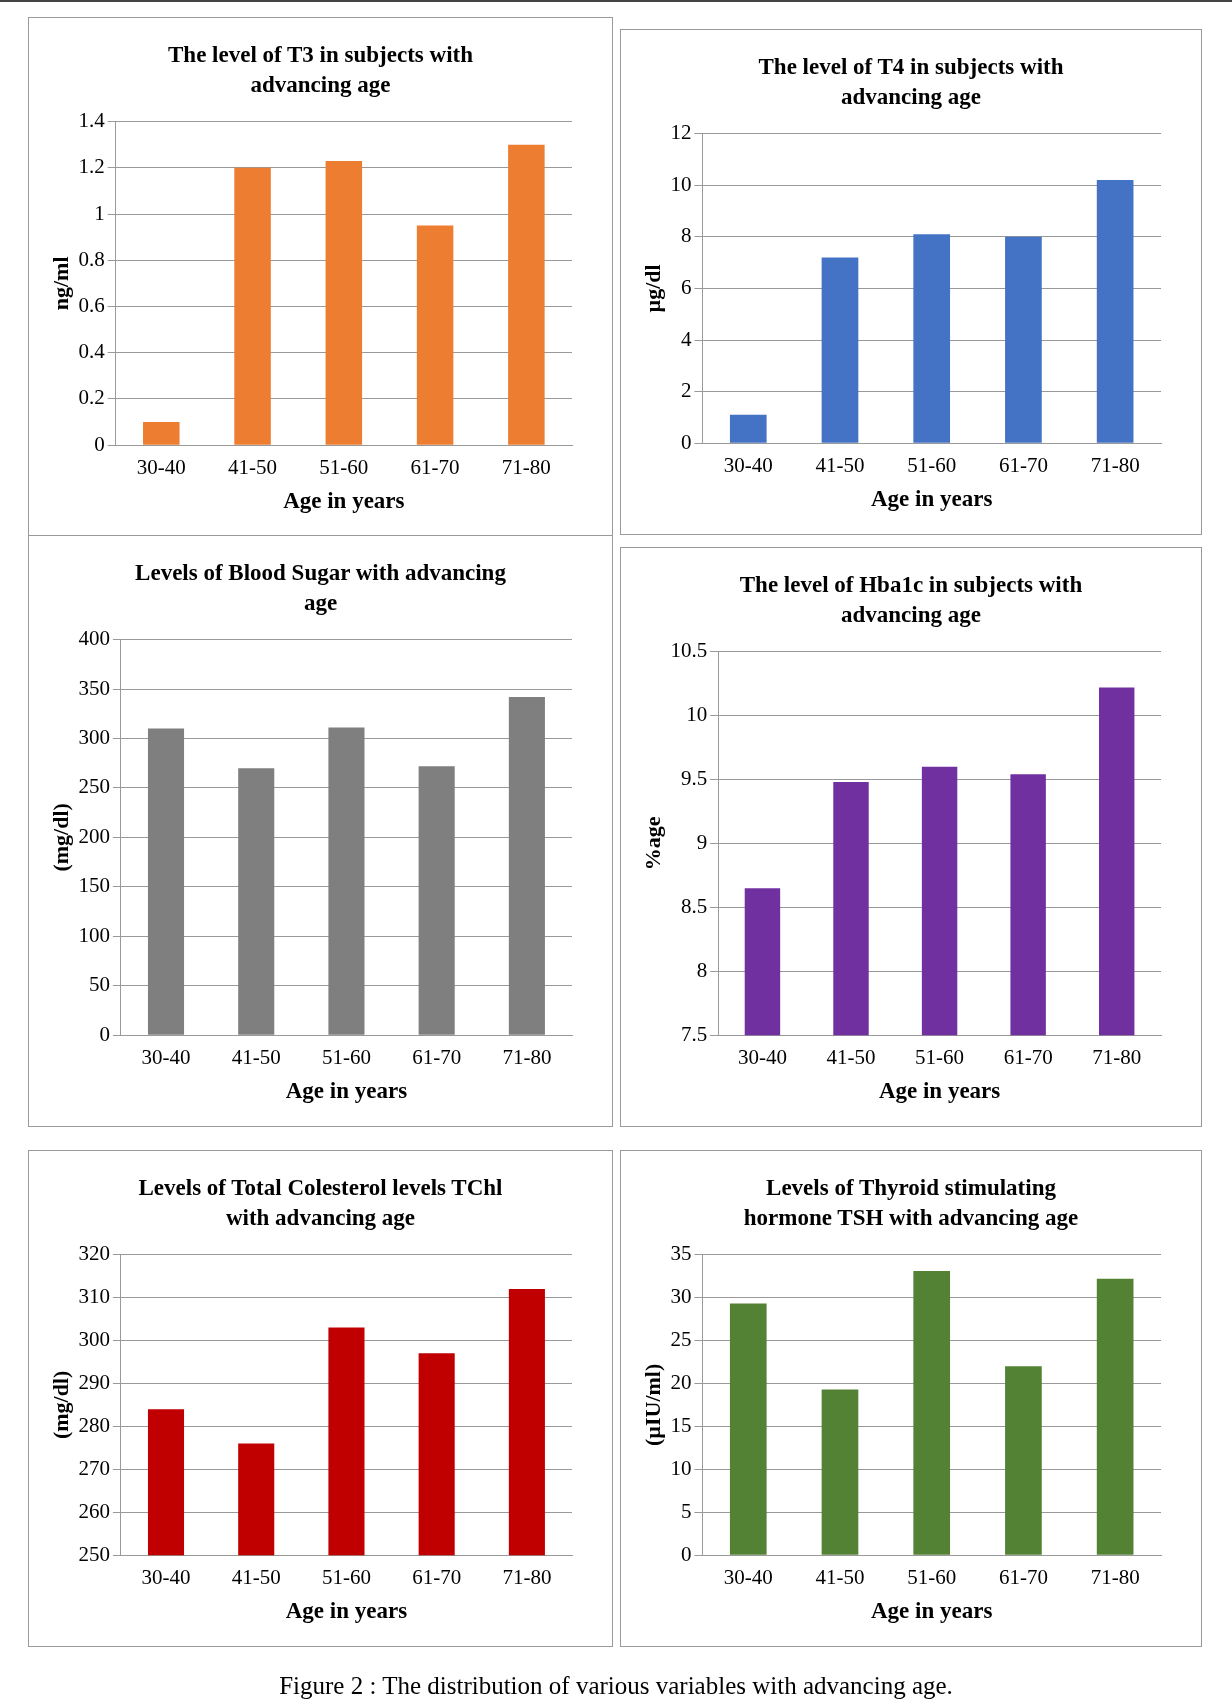  Describe the element at coordinates (652, 288) in the screenshot. I see `y-axis-title: µg/dl` at that location.